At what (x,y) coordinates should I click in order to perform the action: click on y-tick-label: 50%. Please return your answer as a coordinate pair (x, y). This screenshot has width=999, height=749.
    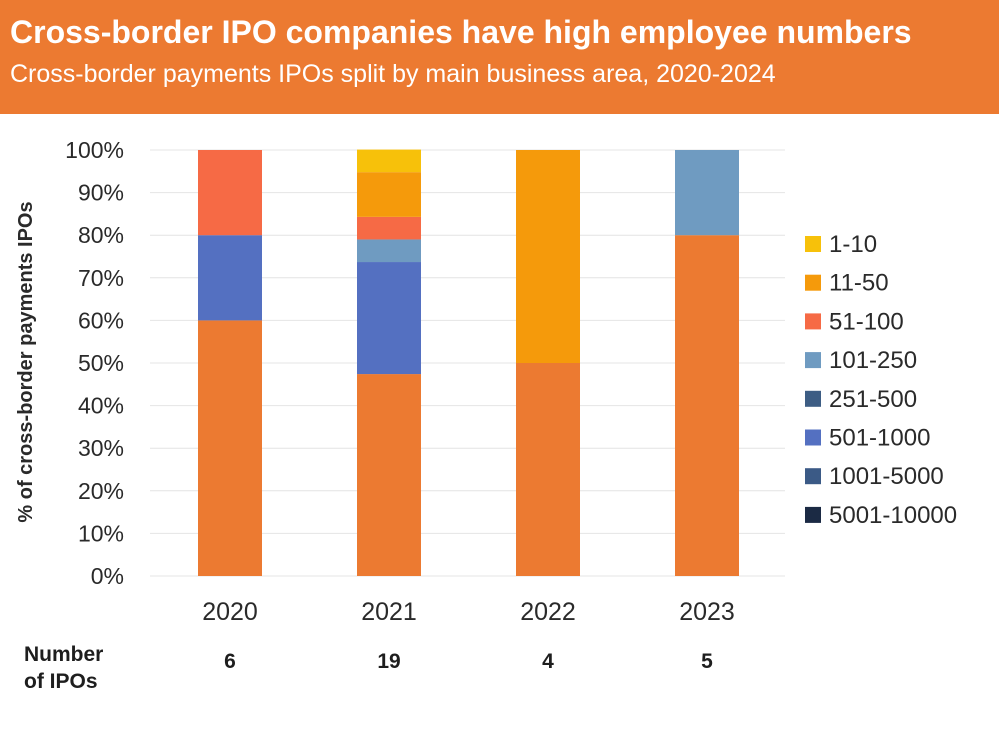
    Looking at the image, I should click on (101, 363).